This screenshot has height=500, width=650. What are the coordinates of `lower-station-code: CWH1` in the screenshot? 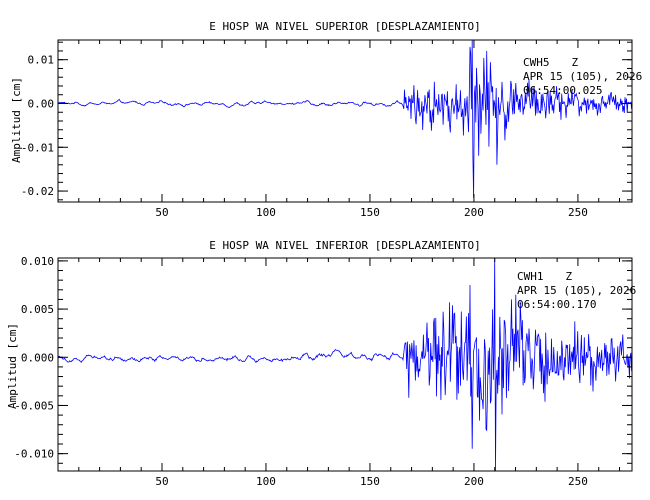 It's located at (530, 276).